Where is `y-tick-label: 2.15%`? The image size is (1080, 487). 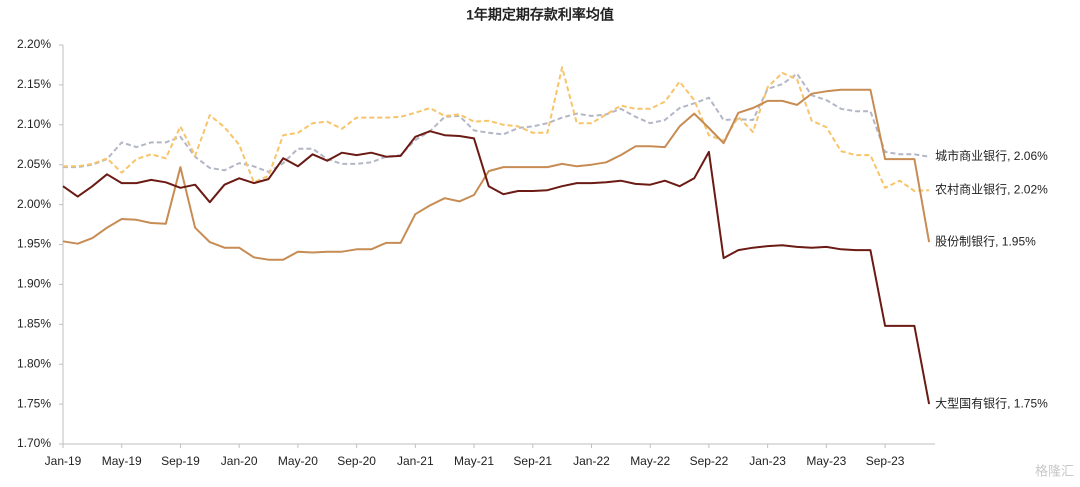 y-tick-label: 2.15% is located at coordinates (34, 84).